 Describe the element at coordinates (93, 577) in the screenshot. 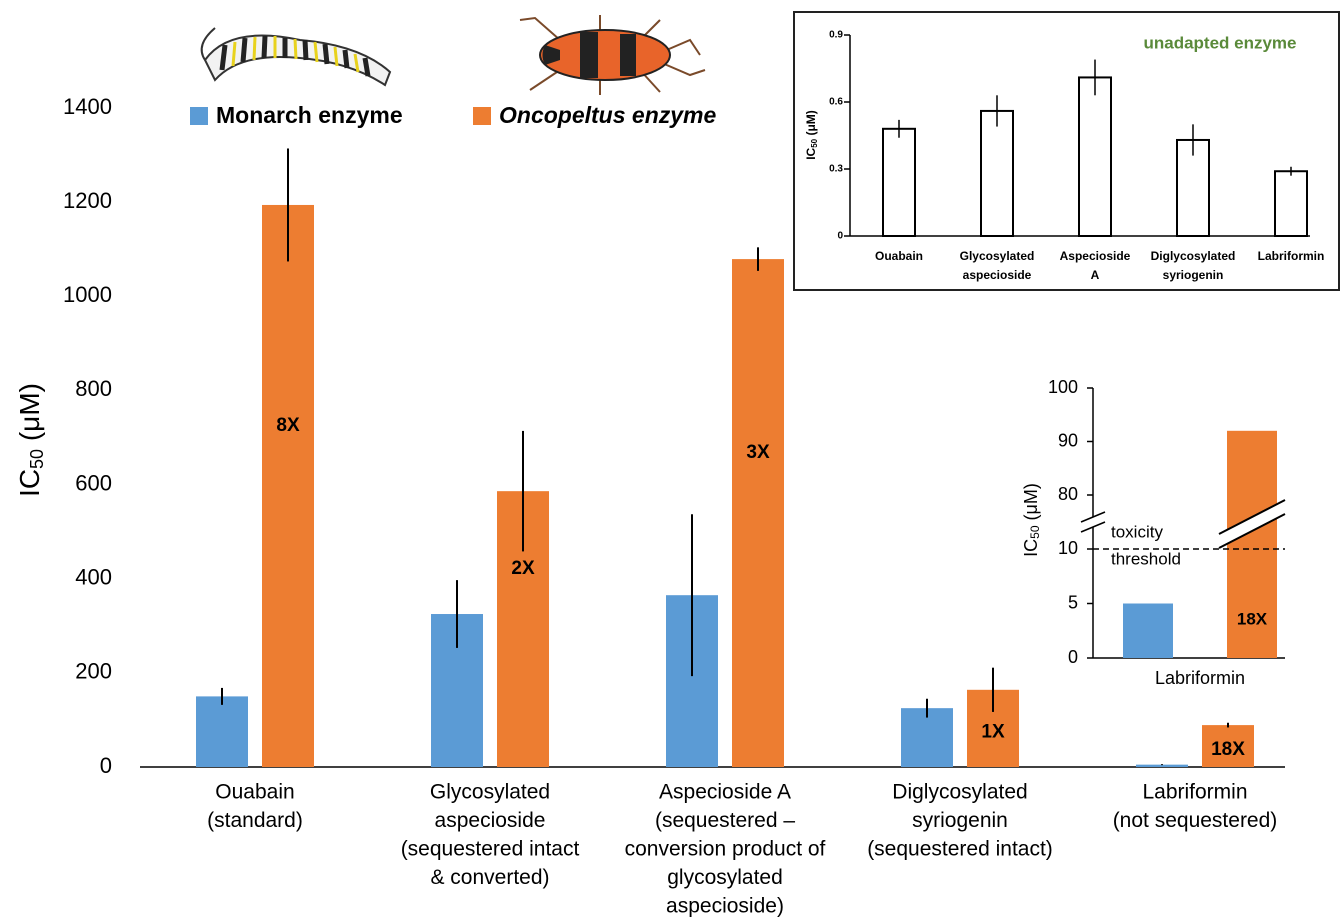

I see `y-tick-label: 400` at that location.